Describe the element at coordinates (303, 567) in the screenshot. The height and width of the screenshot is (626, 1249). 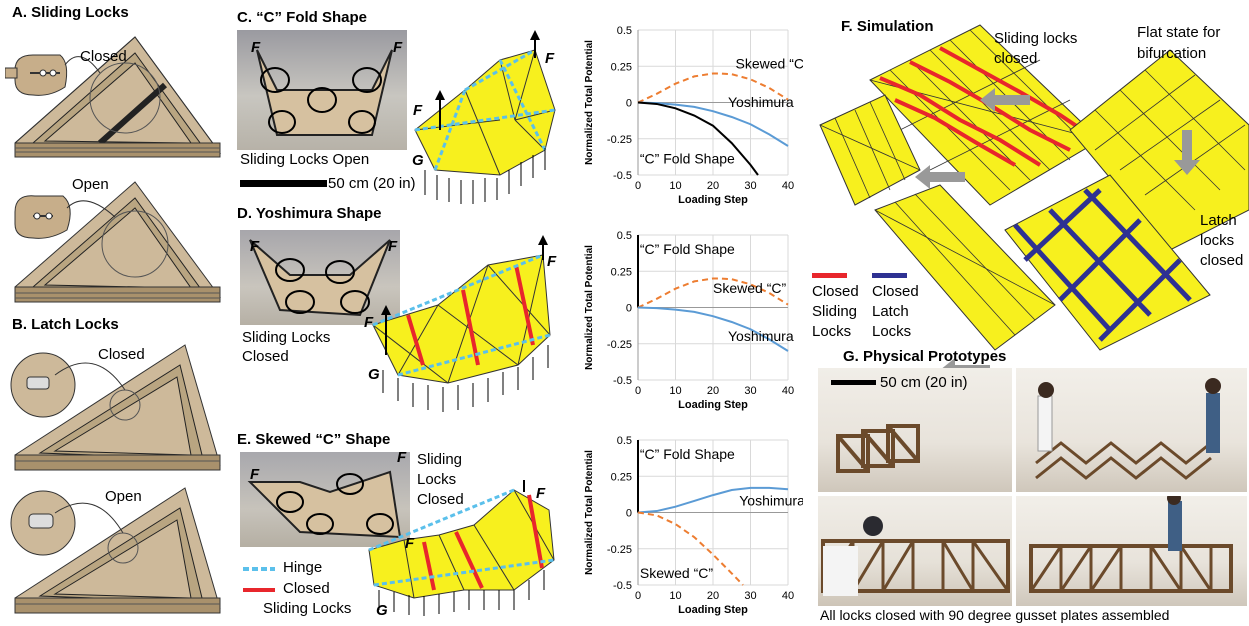
I see `hinge-legend-label: Hinge` at that location.